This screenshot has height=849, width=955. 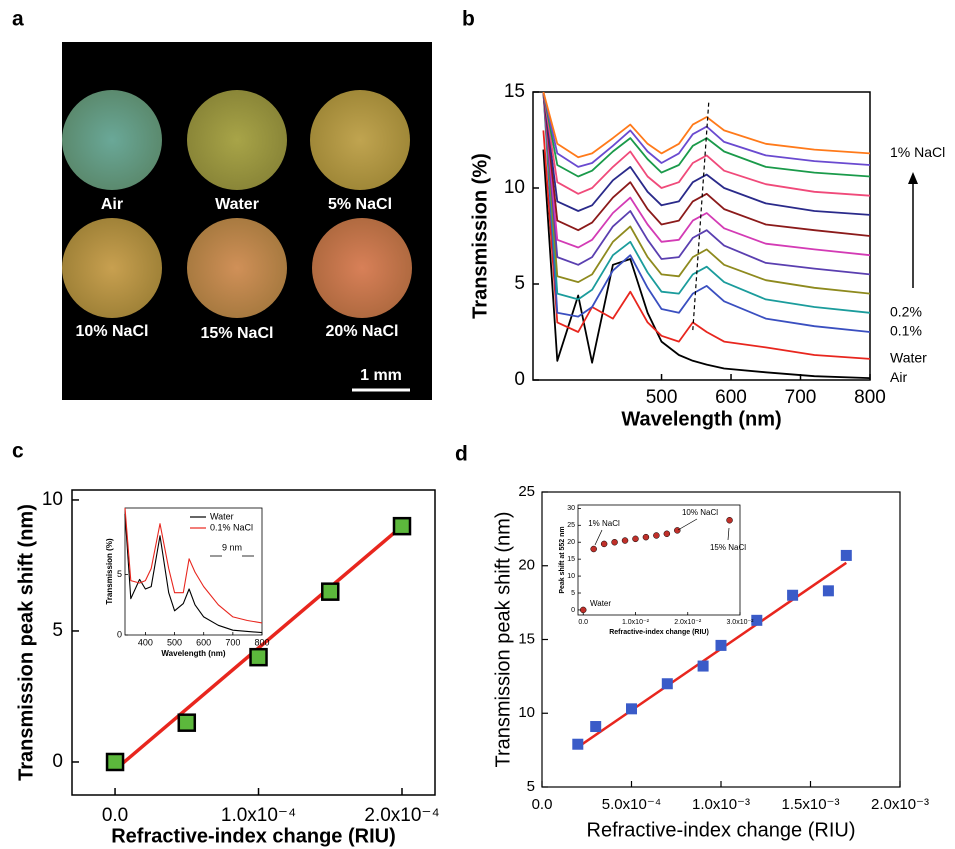 I want to click on sample-label: 5% NaCl, so click(x=360, y=204).